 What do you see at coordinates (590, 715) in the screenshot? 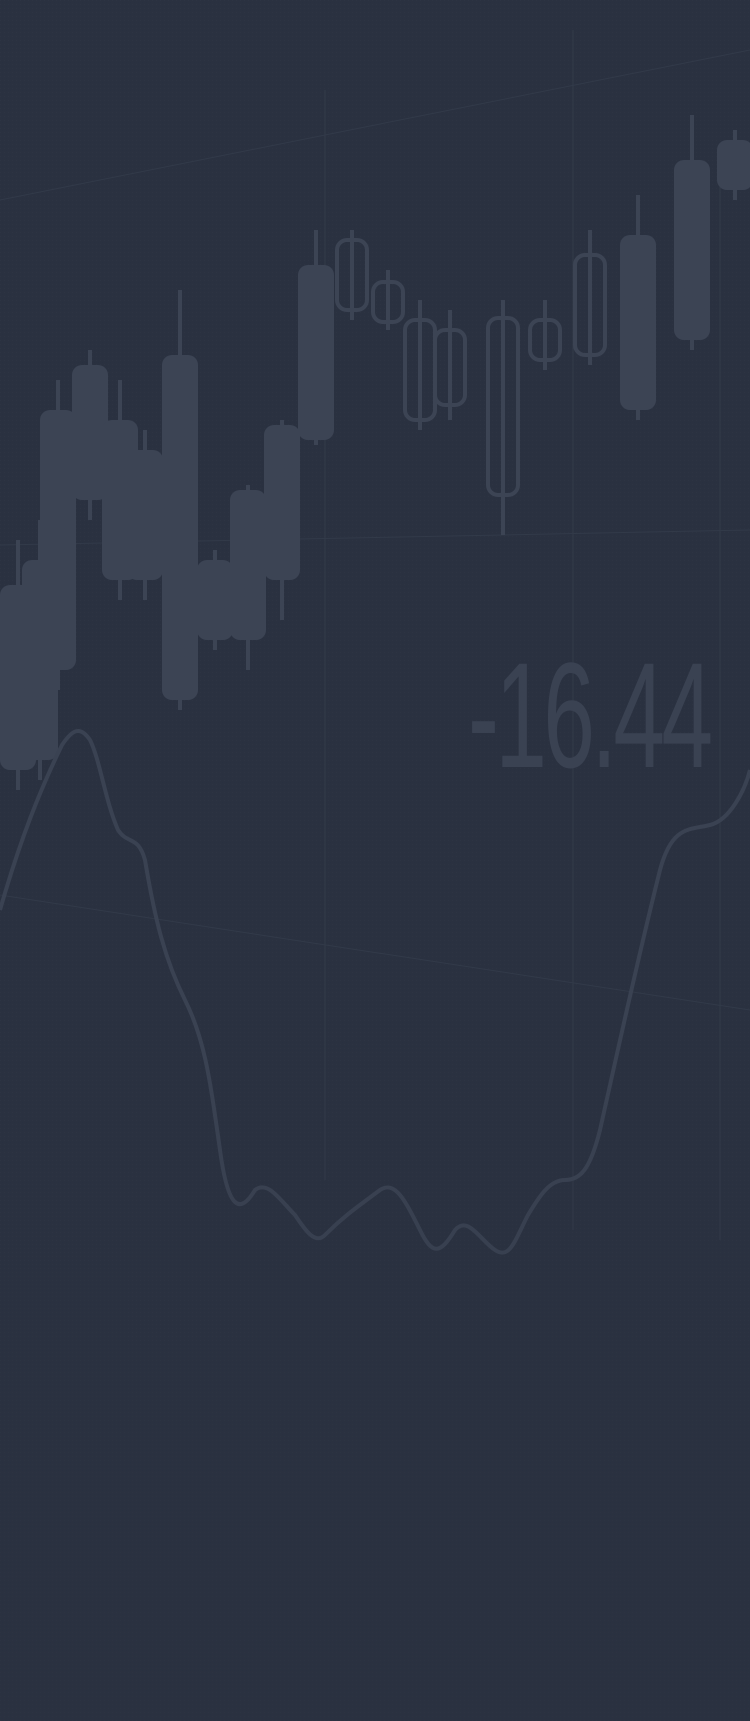
I see `price-readout: -16.44` at bounding box center [590, 715].